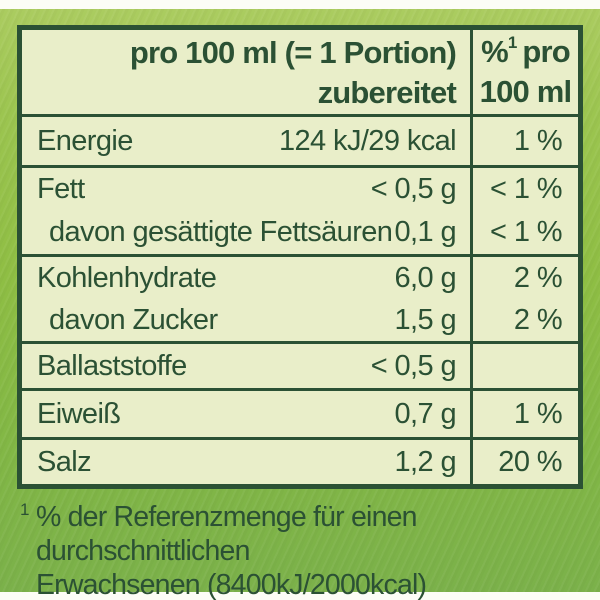  What do you see at coordinates (425, 232) in the screenshot?
I see `nutrient-value: 0,1 g` at bounding box center [425, 232].